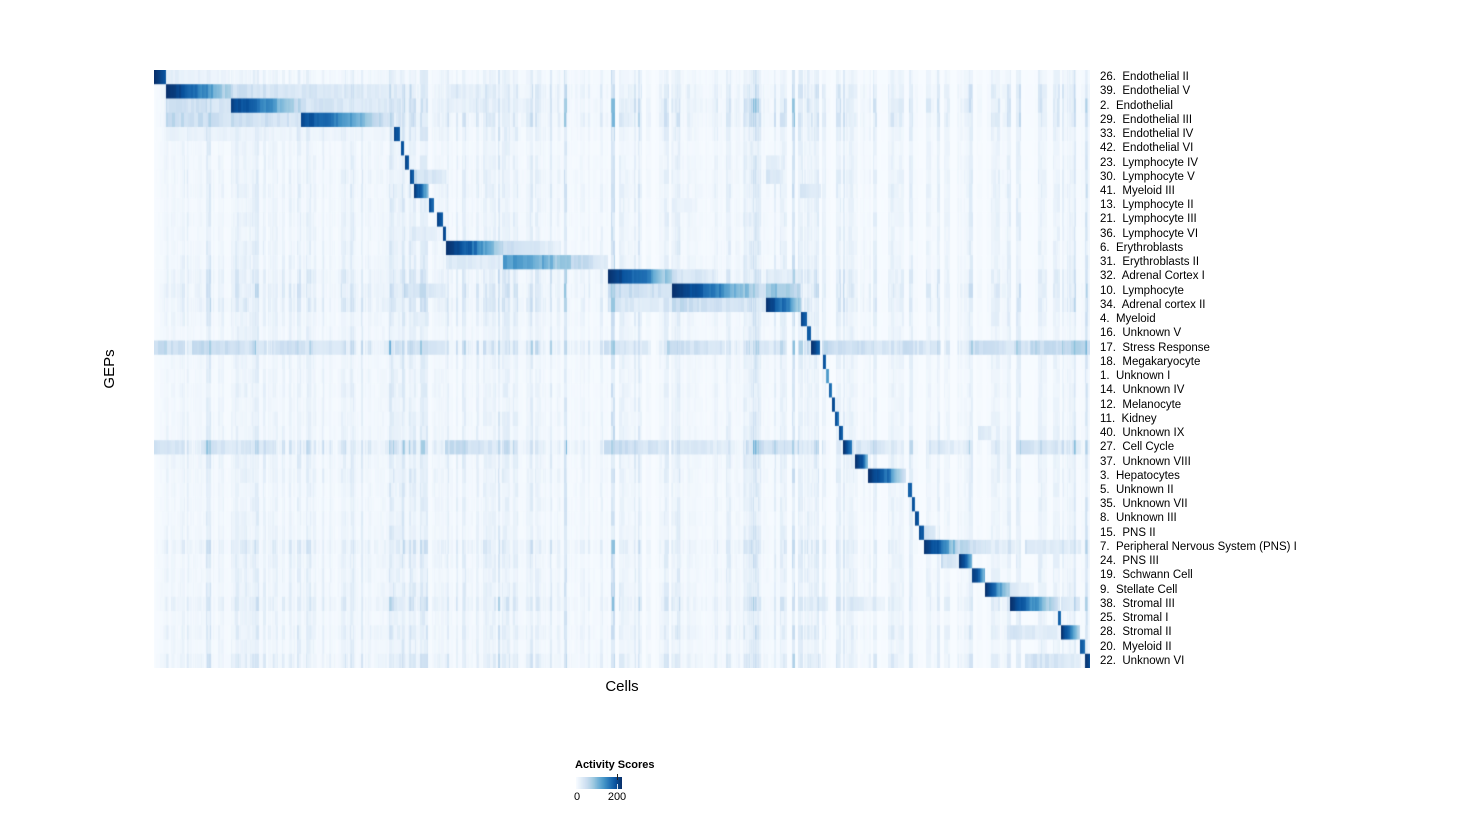 The width and height of the screenshot is (1457, 815). Describe the element at coordinates (1142, 390) in the screenshot. I see `row-label: 14. Unknown IV` at that location.